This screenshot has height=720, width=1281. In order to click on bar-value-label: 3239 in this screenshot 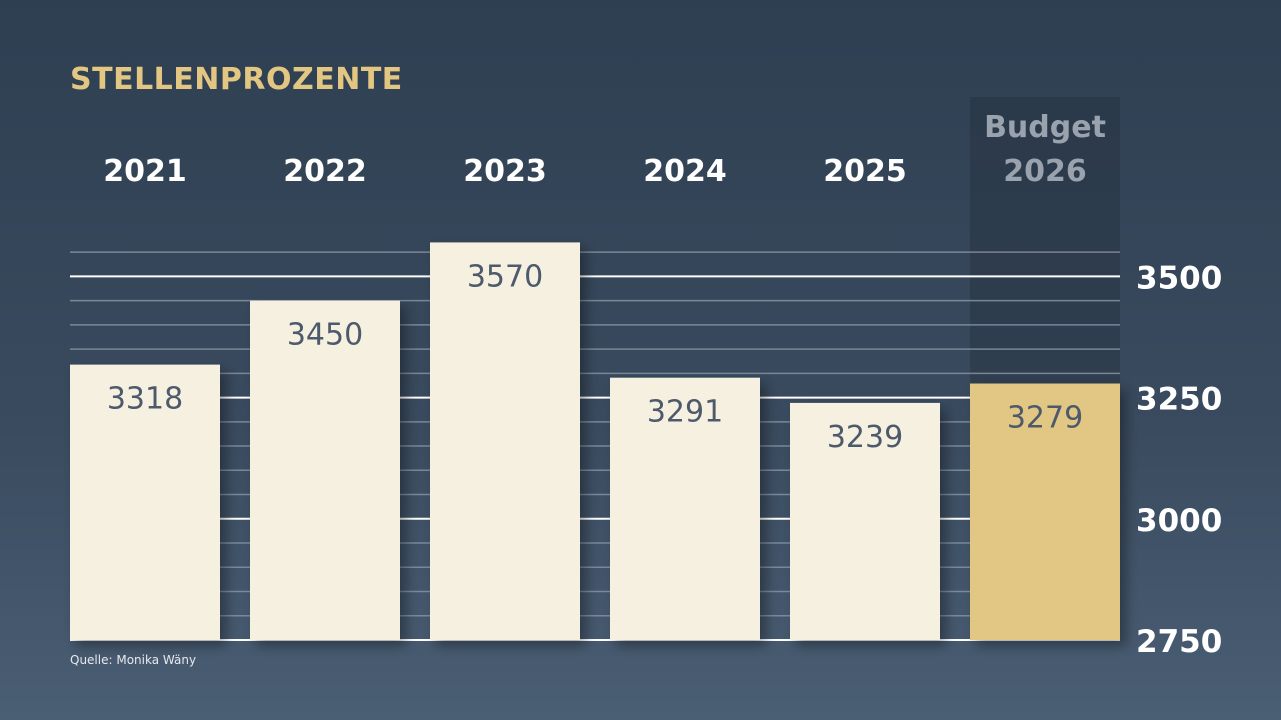, I will do `click(865, 437)`.